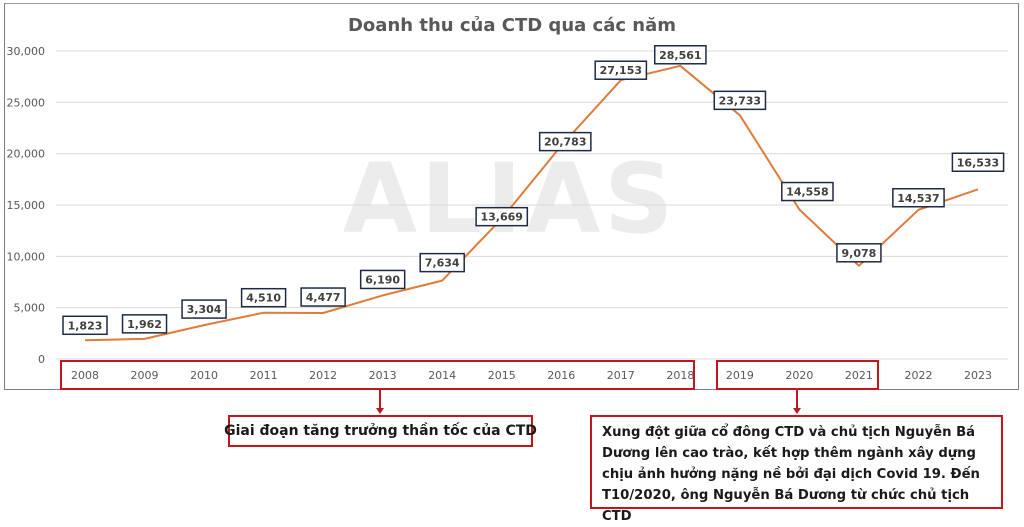 This screenshot has height=527, width=1024. I want to click on svg-text: 28,561, so click(680, 55).